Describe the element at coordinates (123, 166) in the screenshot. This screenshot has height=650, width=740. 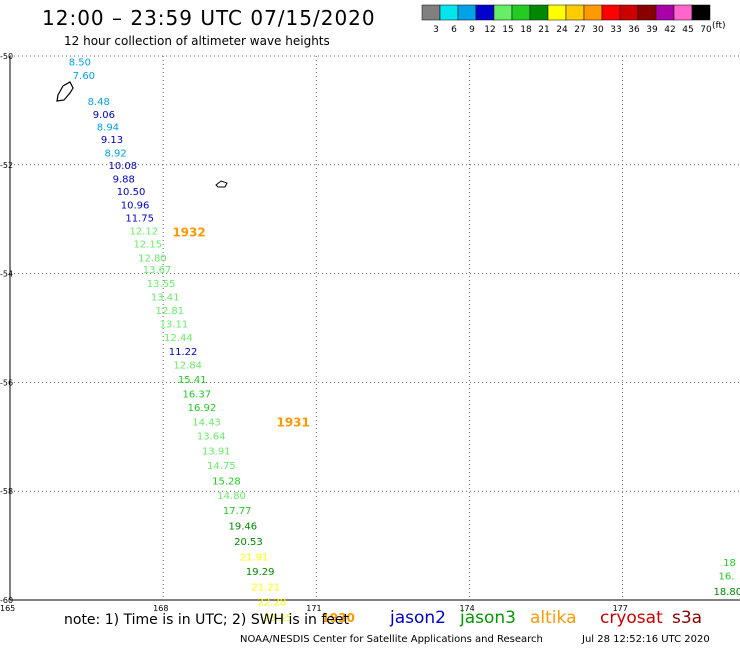
I see `data-label-altika: 10.08` at that location.